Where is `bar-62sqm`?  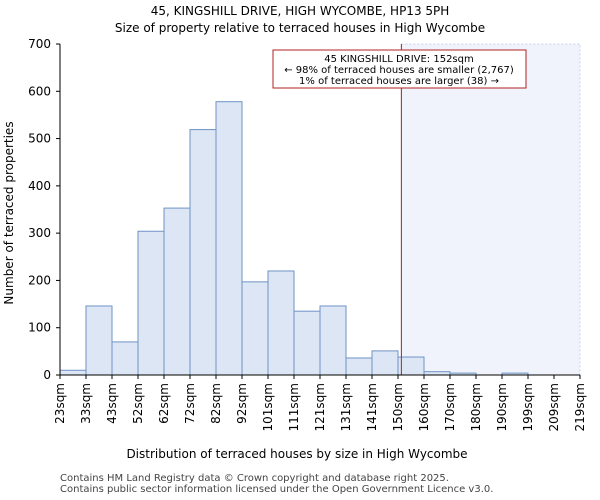 bar-62sqm is located at coordinates (177, 291).